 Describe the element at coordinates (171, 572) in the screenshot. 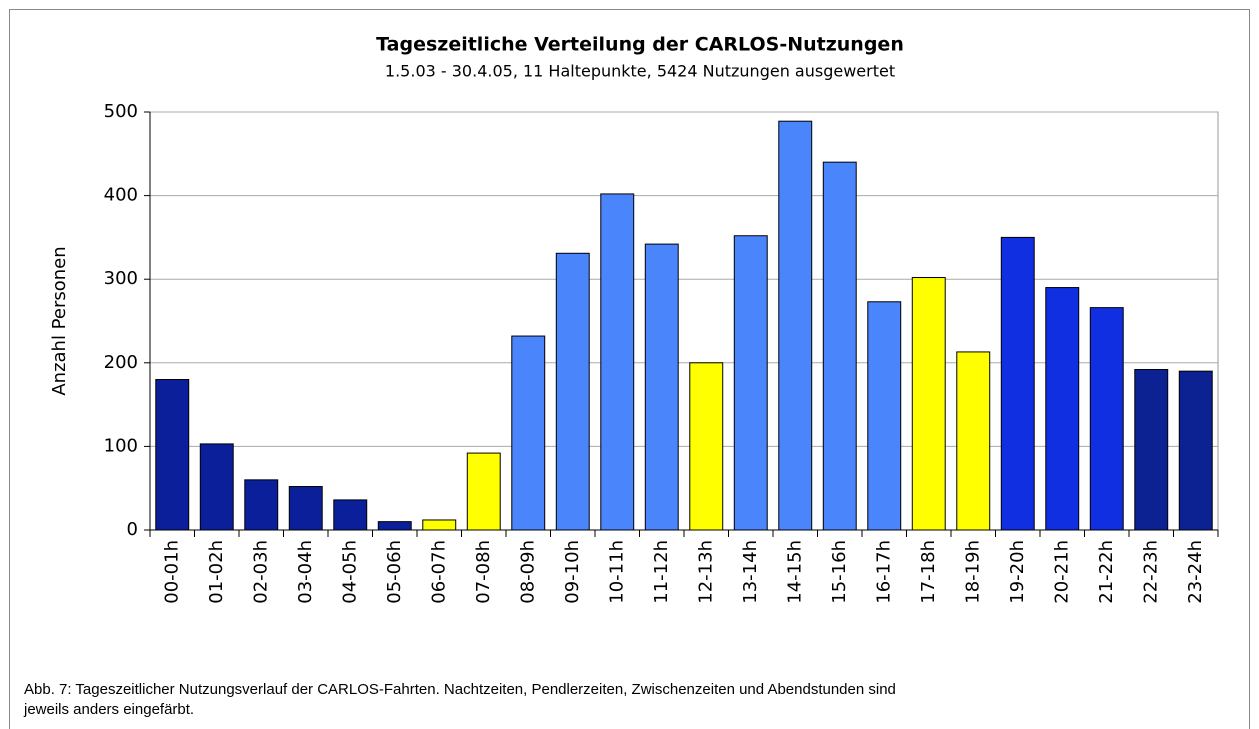

I see `x-tick-label: 00-01h` at that location.